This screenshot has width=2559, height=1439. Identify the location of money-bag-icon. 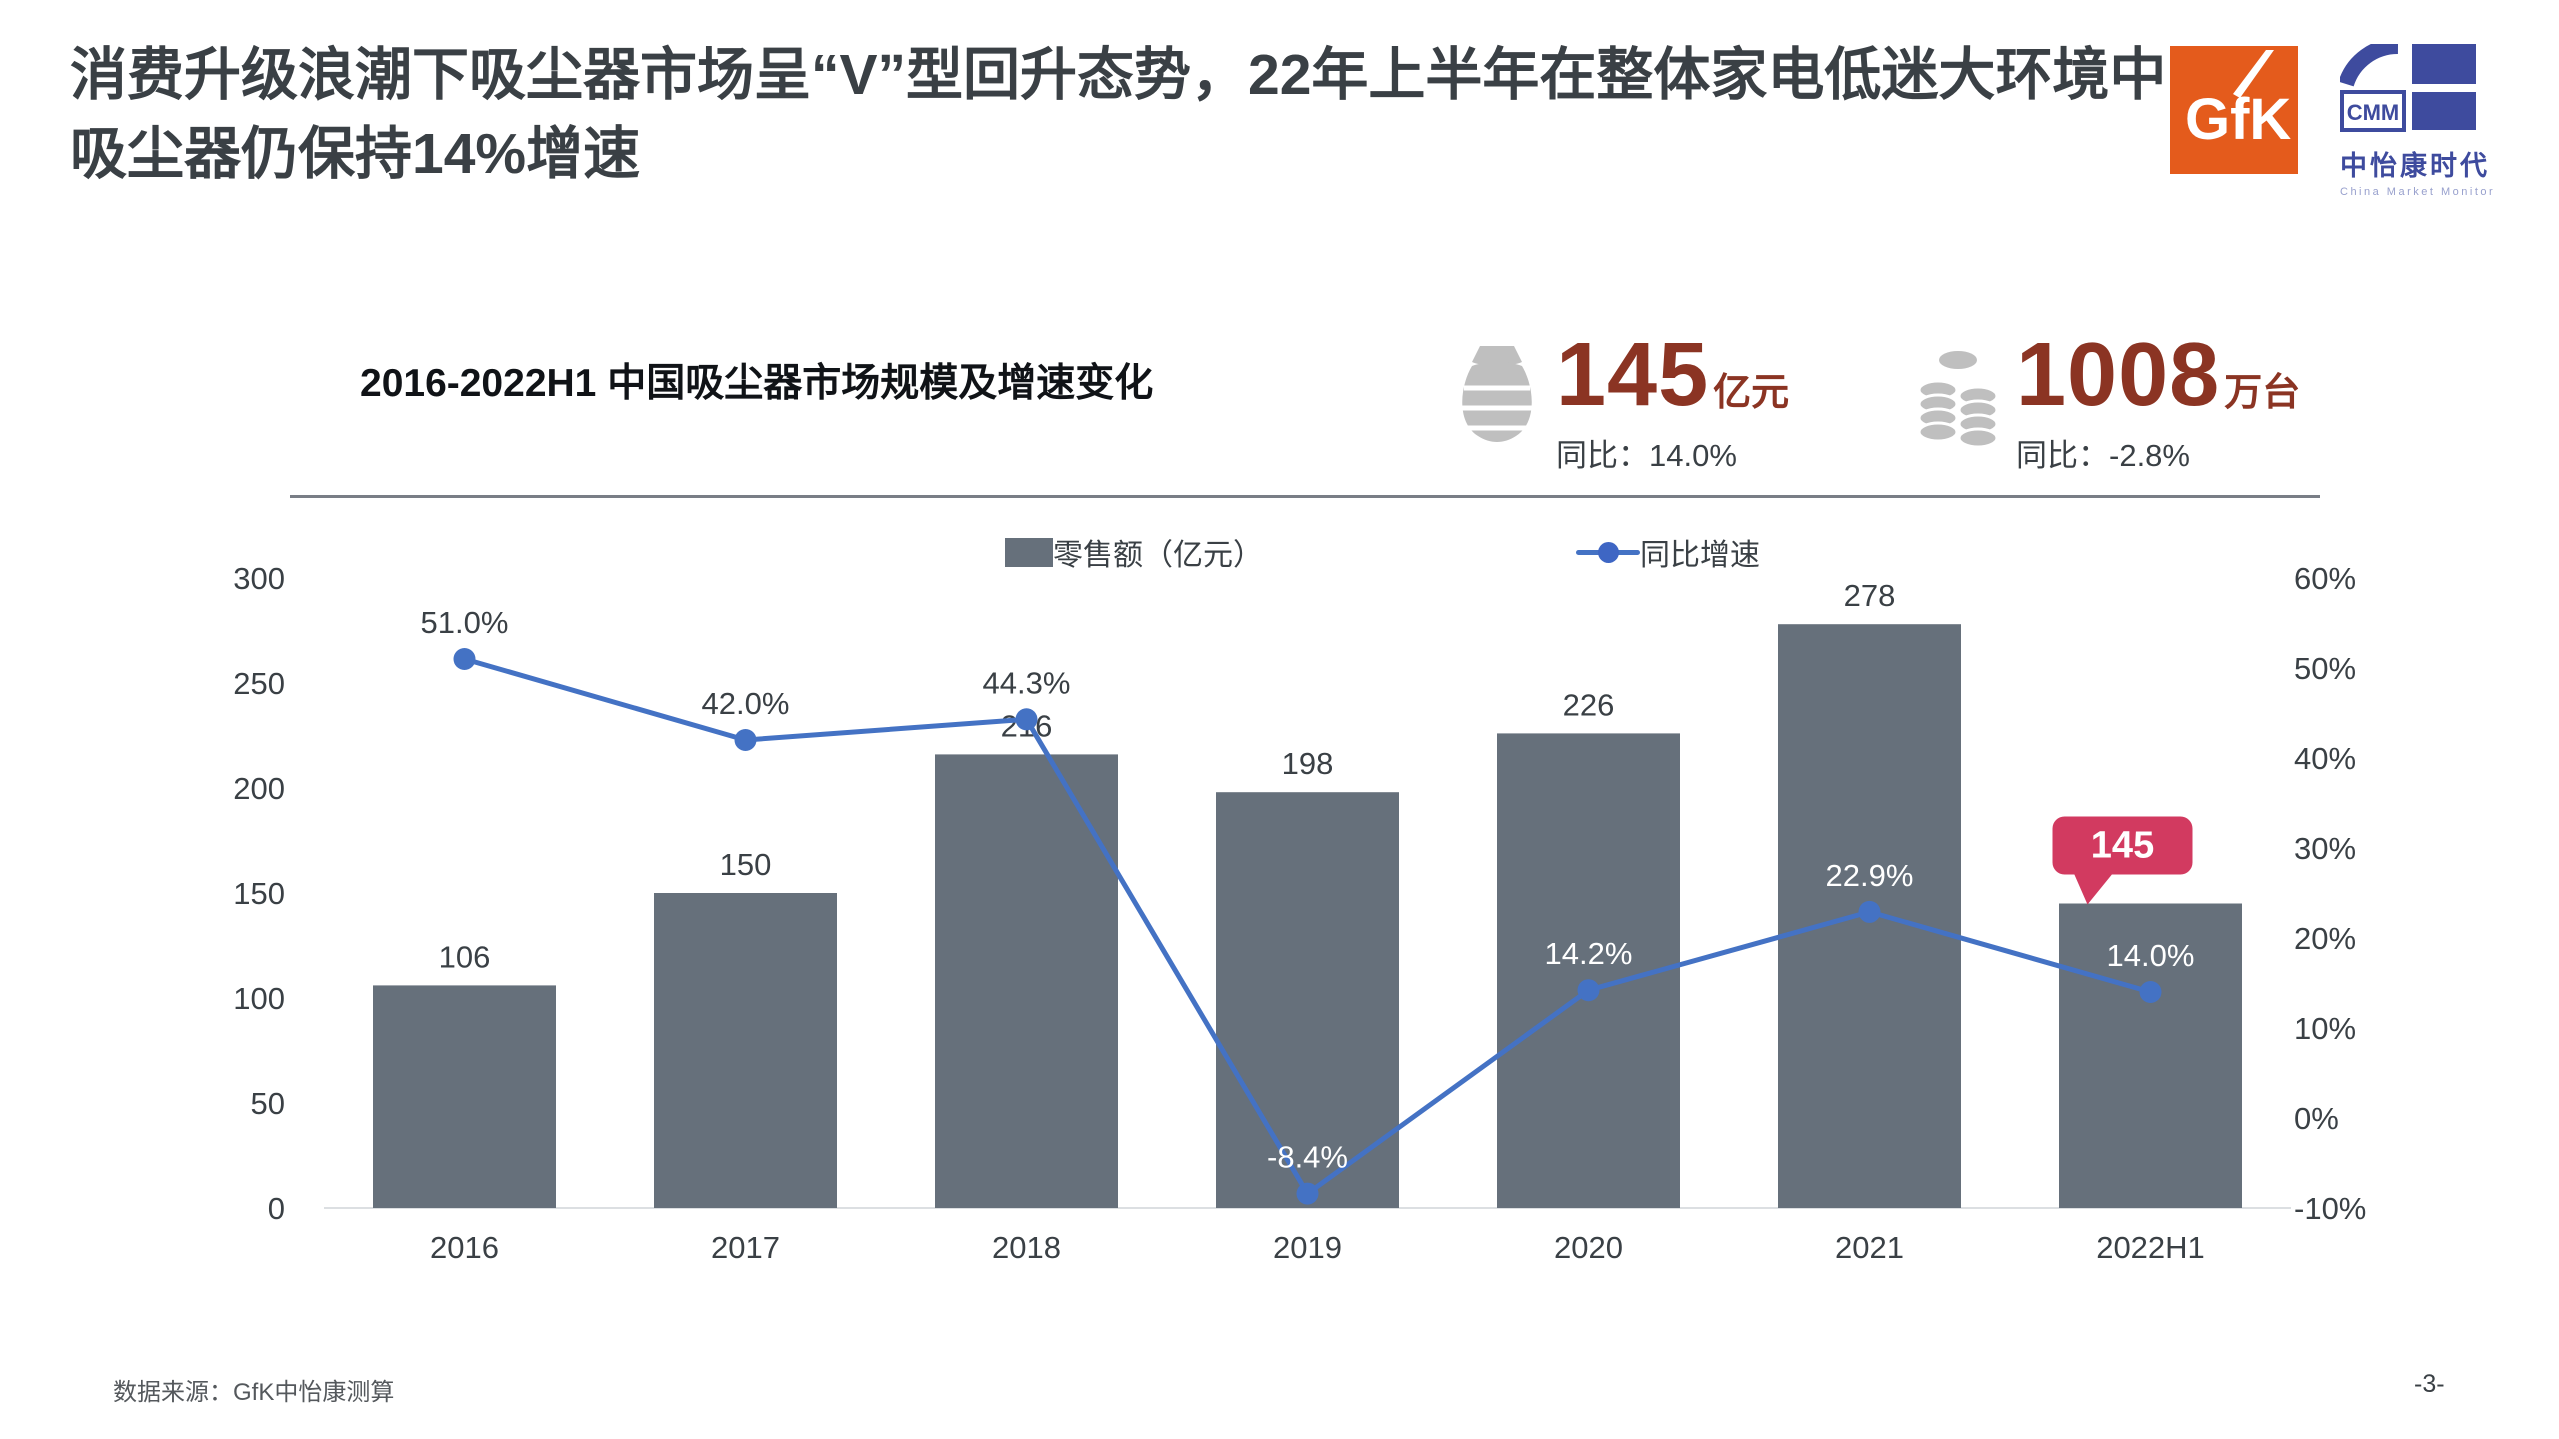
(1497, 394).